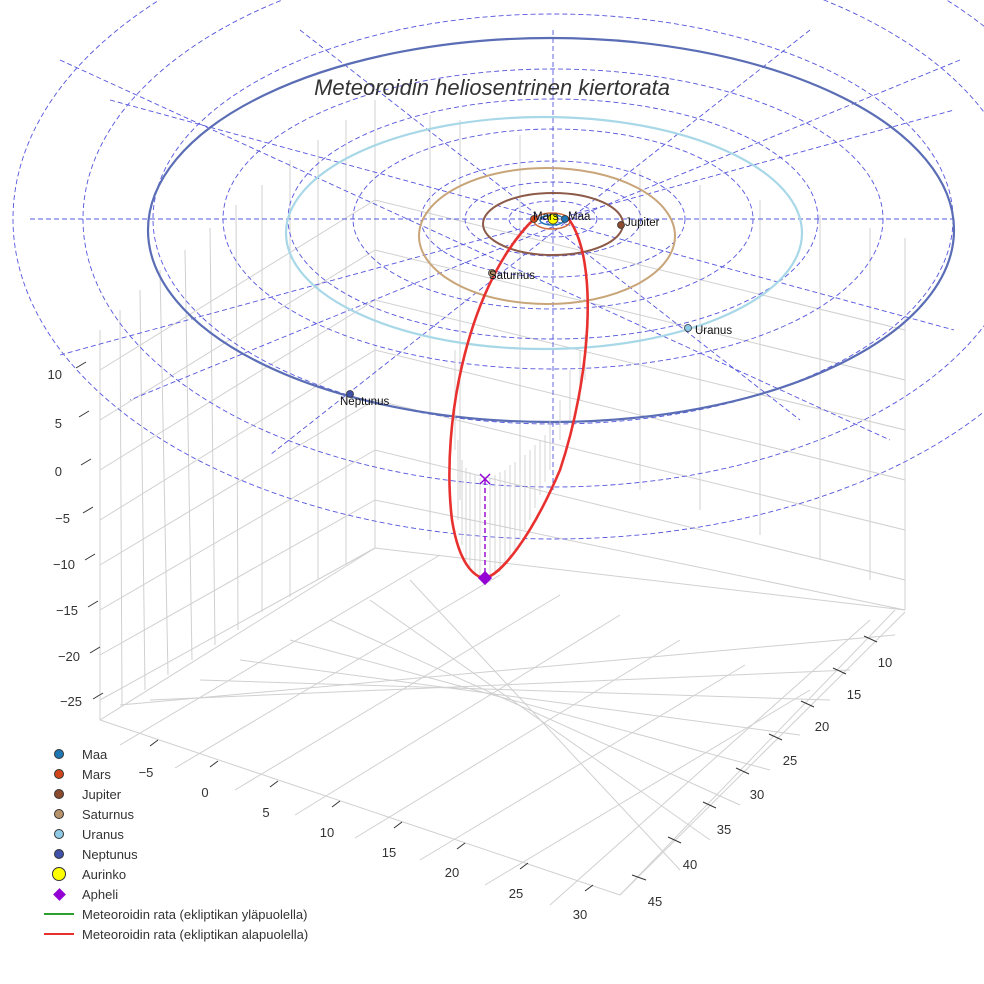 This screenshot has width=984, height=984. What do you see at coordinates (196, 874) in the screenshot?
I see `legend-item-aurinko: Aurinko` at bounding box center [196, 874].